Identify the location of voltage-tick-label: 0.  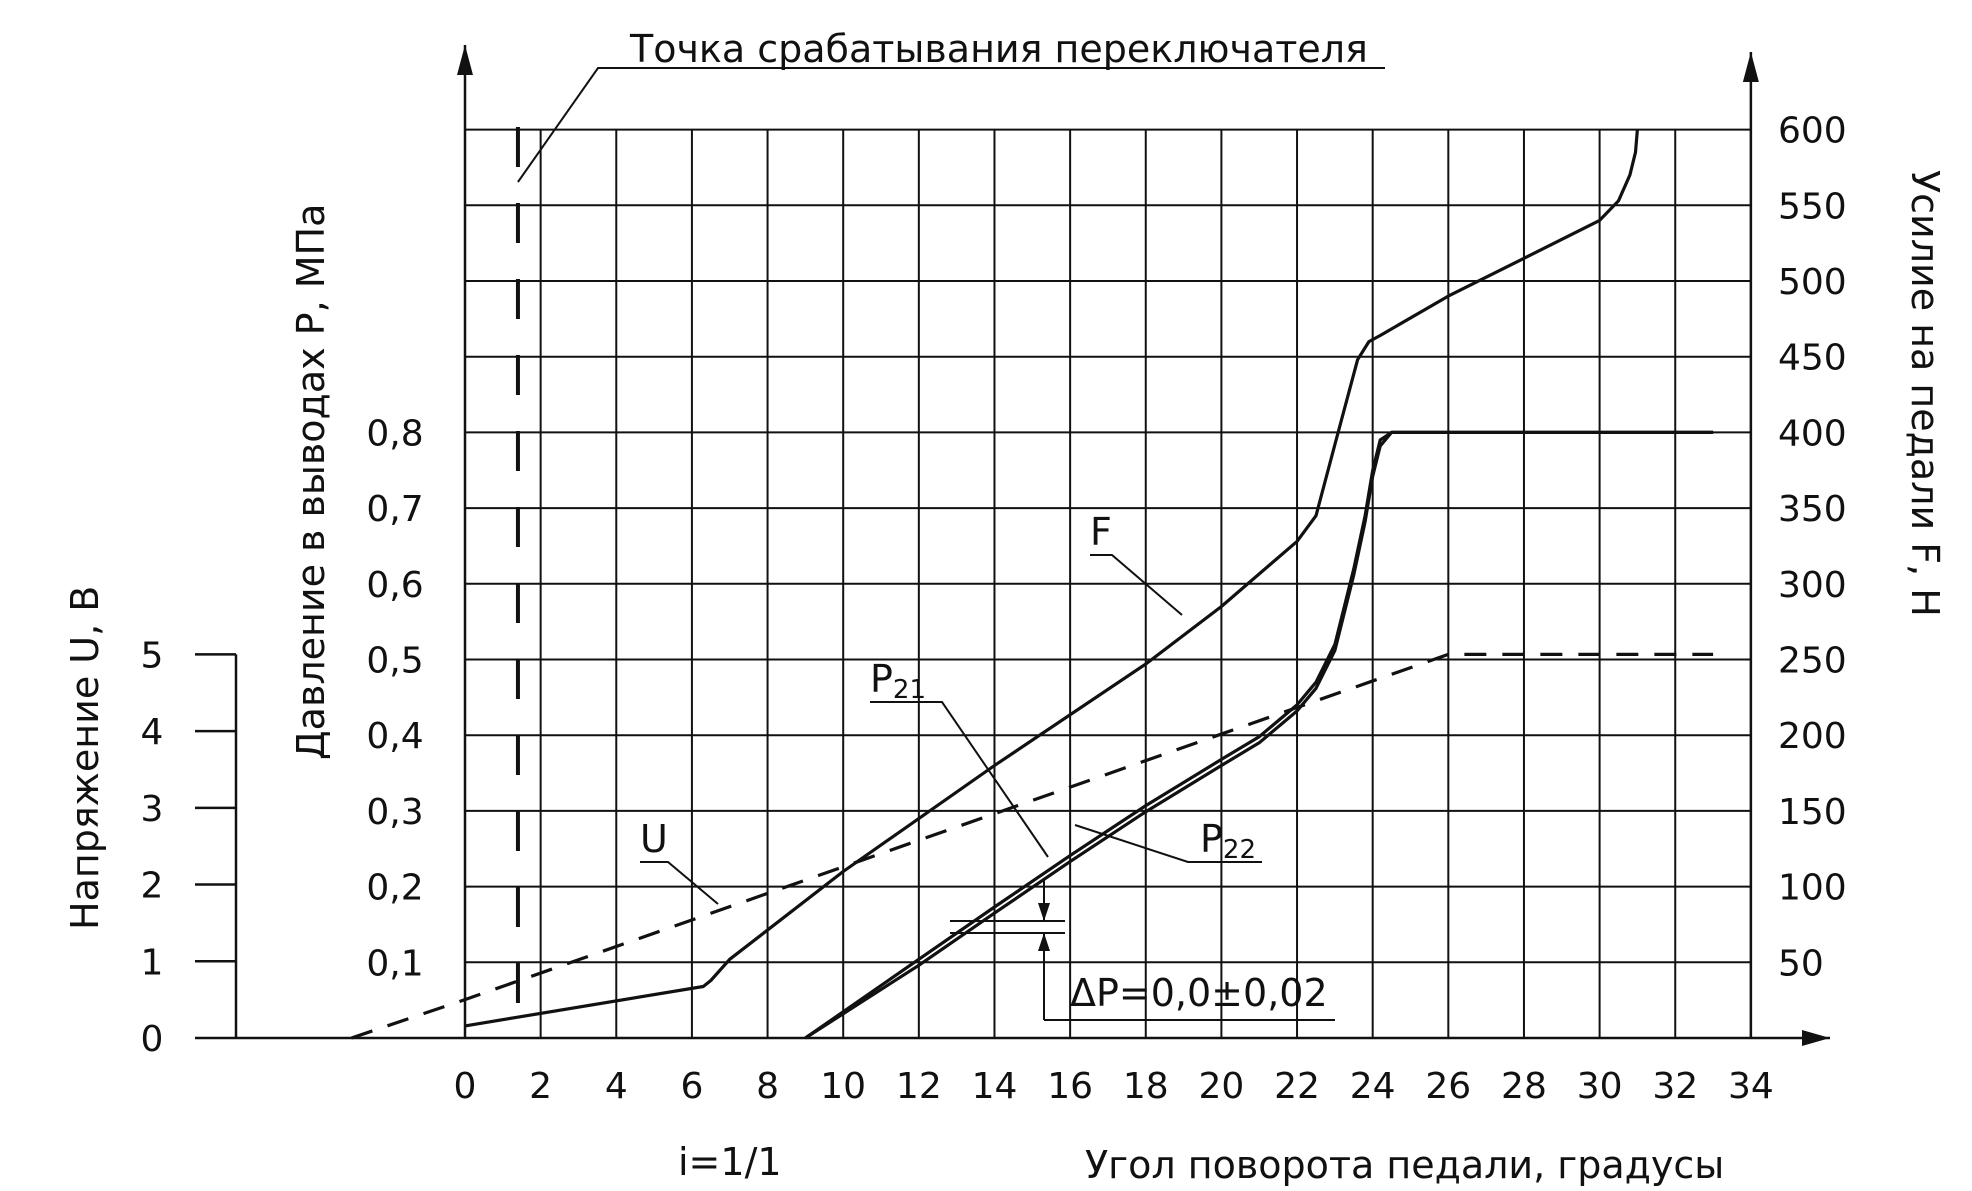
(152, 1039).